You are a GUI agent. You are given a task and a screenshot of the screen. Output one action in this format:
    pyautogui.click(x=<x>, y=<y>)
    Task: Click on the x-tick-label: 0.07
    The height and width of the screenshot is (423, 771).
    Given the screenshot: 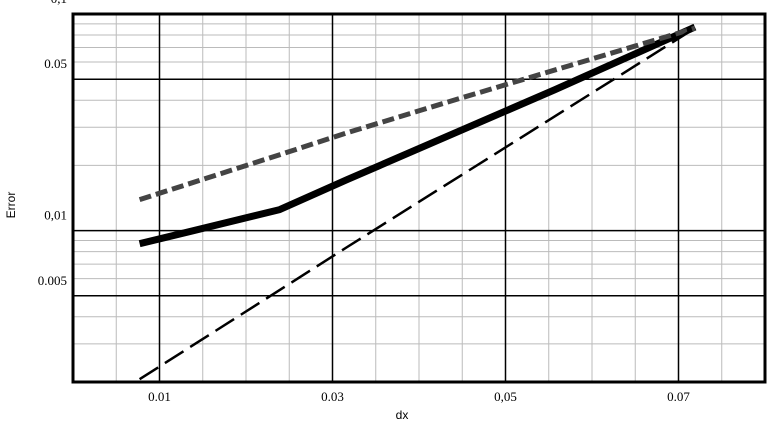 What is the action you would take?
    pyautogui.click(x=678, y=396)
    